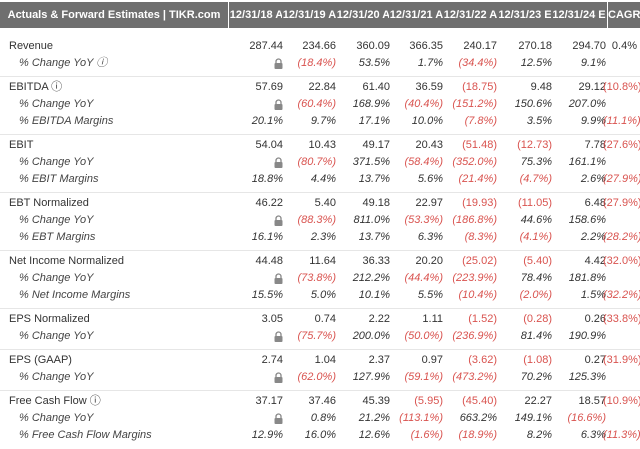  Describe the element at coordinates (621, 87) in the screenshot. I see `cell-value: (10.8%)` at that location.